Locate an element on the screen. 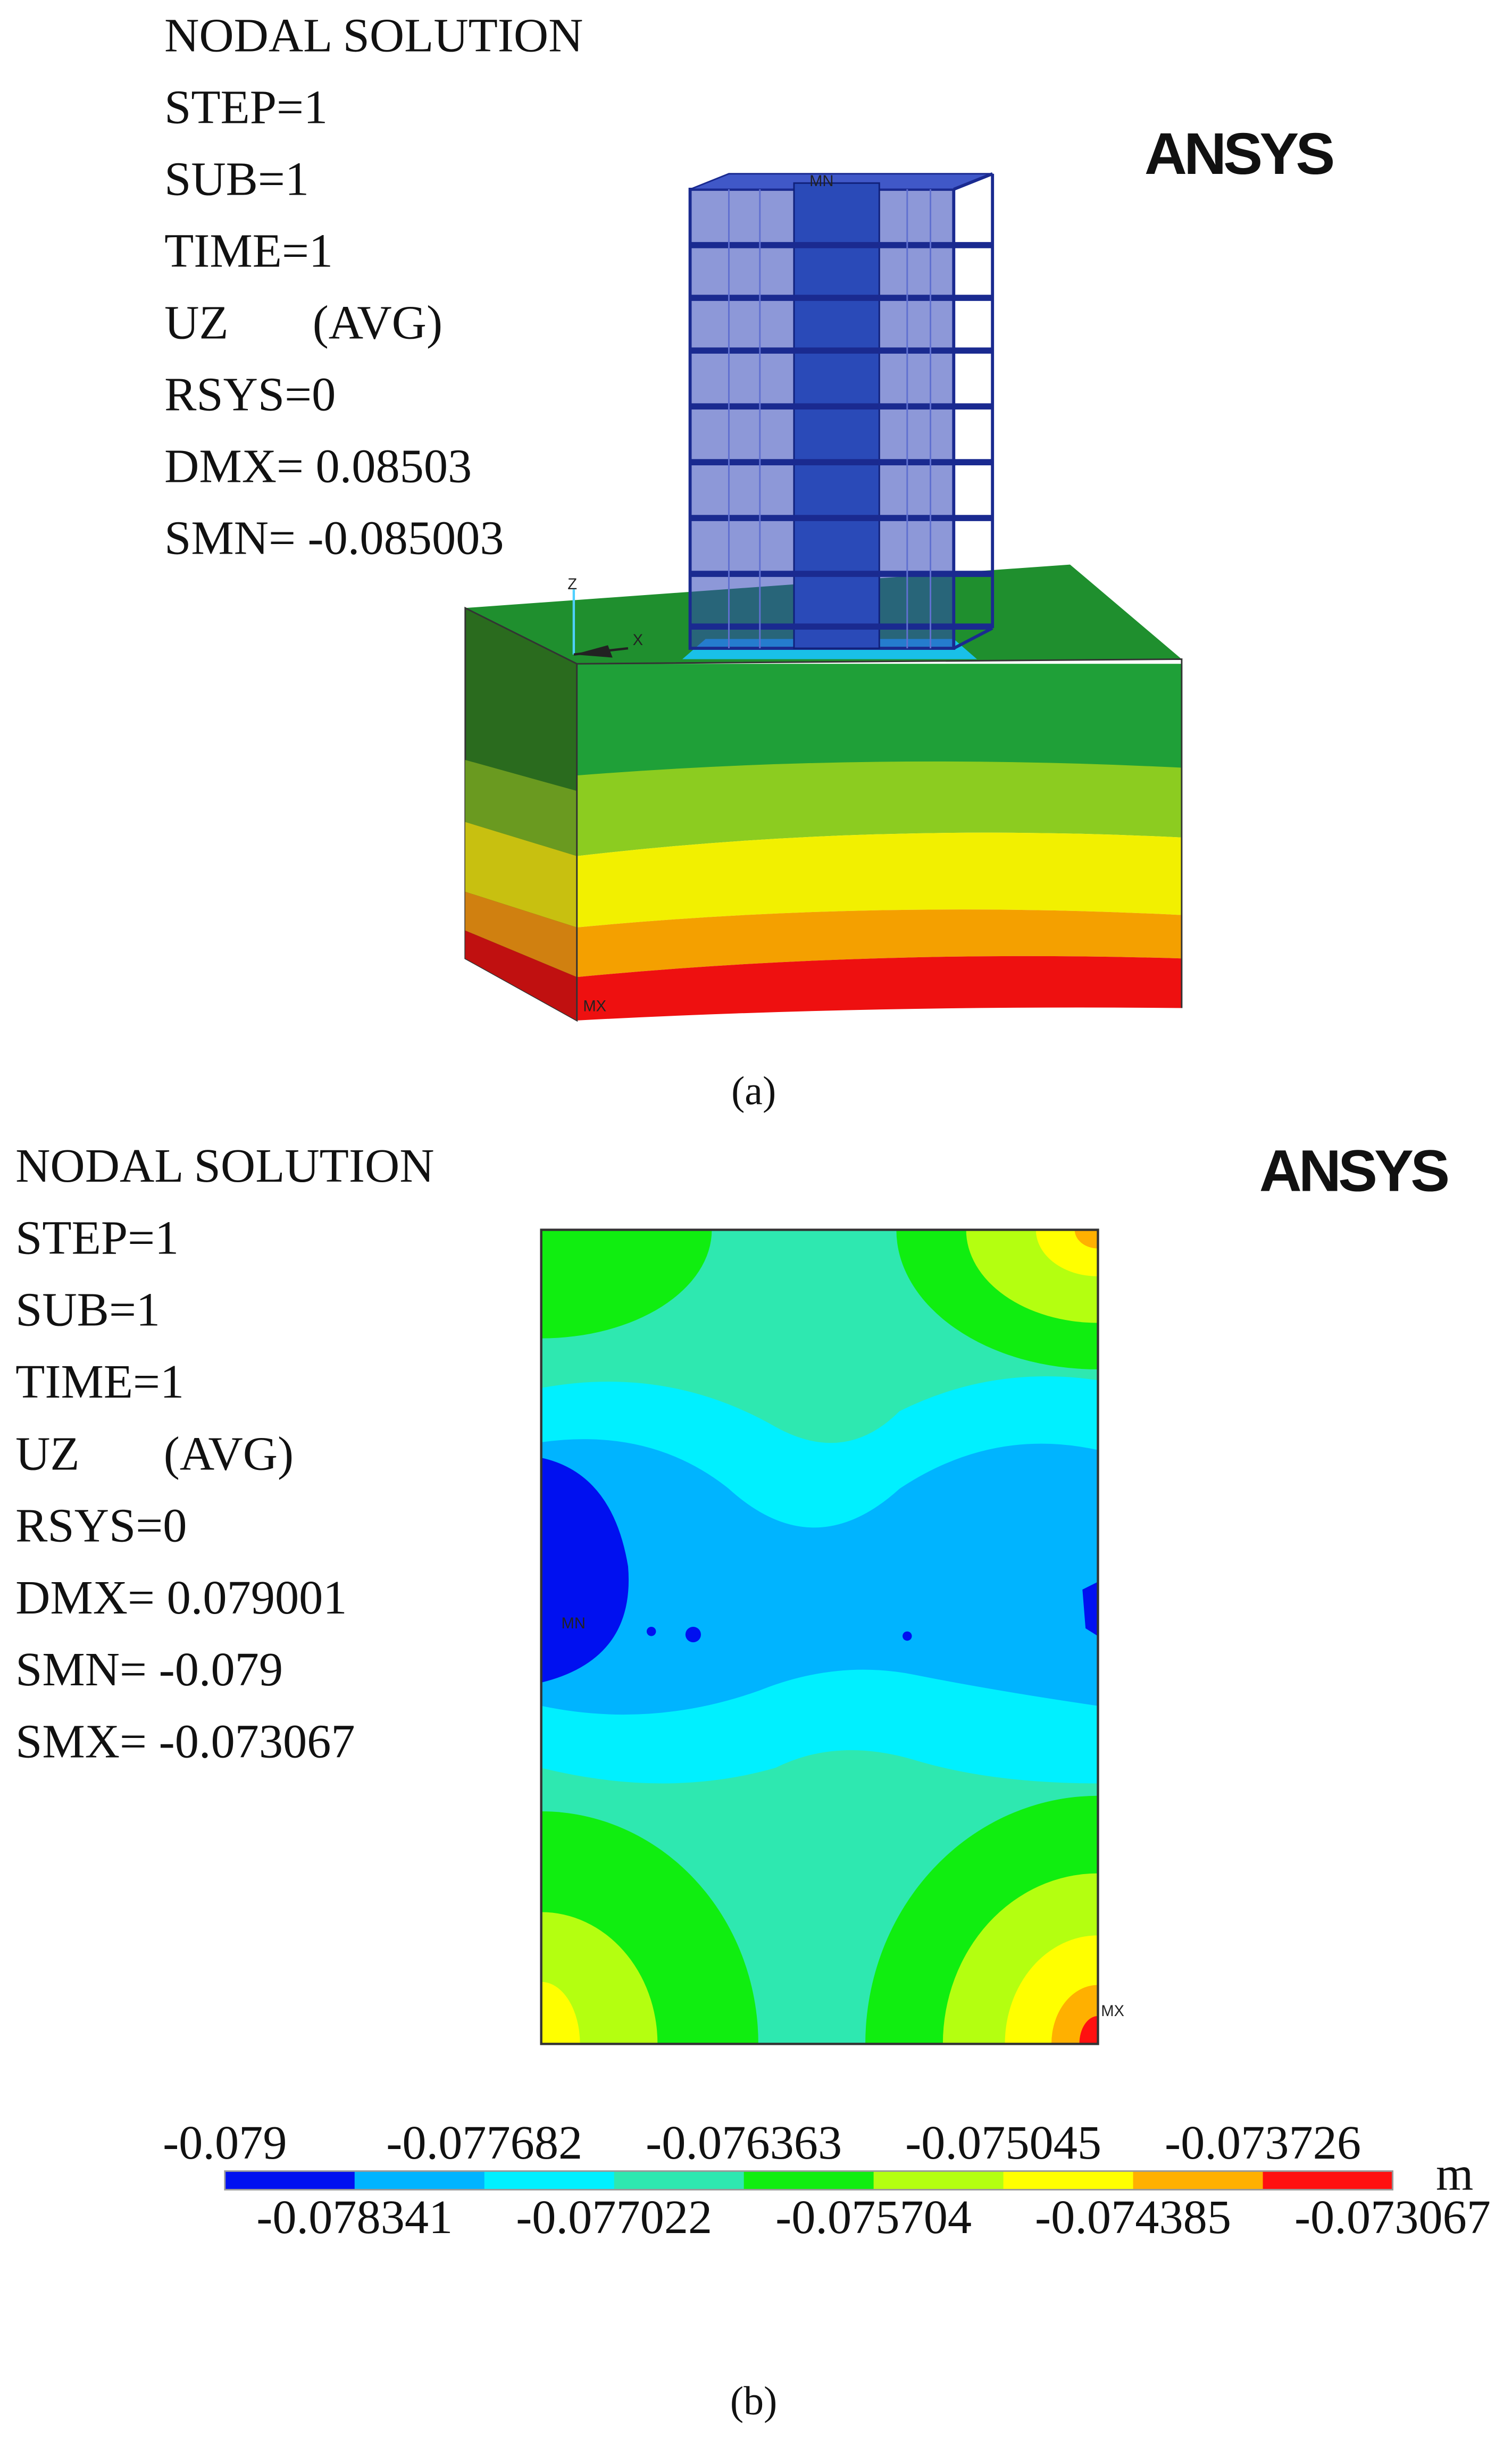  legend-label: -0.077022 is located at coordinates (614, 2217).